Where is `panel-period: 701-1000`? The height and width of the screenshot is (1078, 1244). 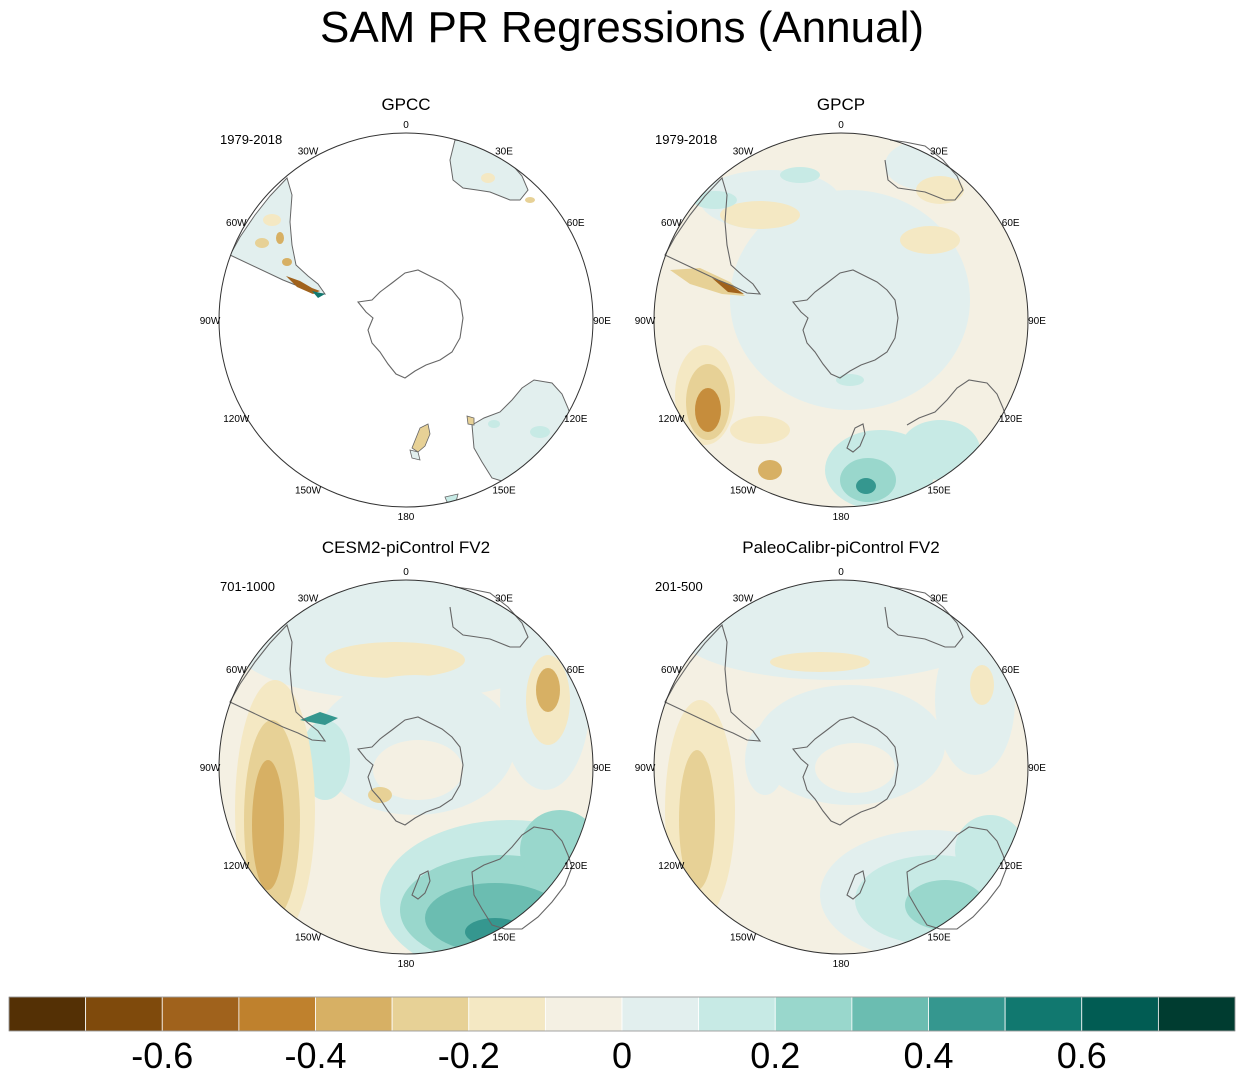
panel-period: 701-1000 is located at coordinates (247, 586).